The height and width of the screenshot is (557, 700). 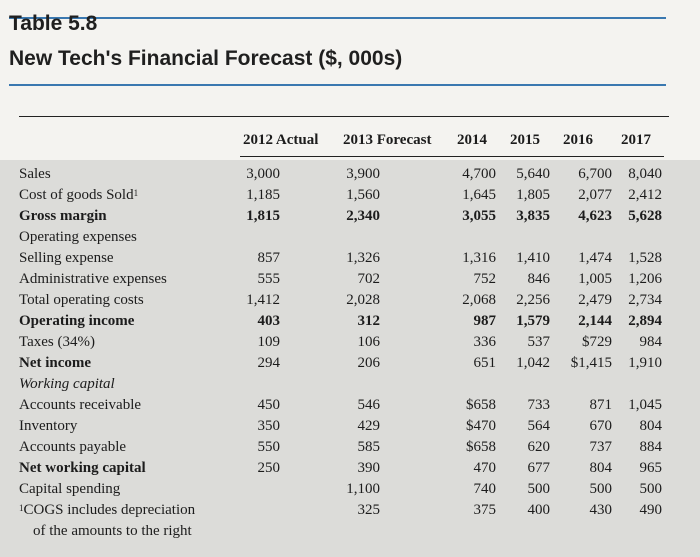 I want to click on cell: 109, so click(x=269, y=342).